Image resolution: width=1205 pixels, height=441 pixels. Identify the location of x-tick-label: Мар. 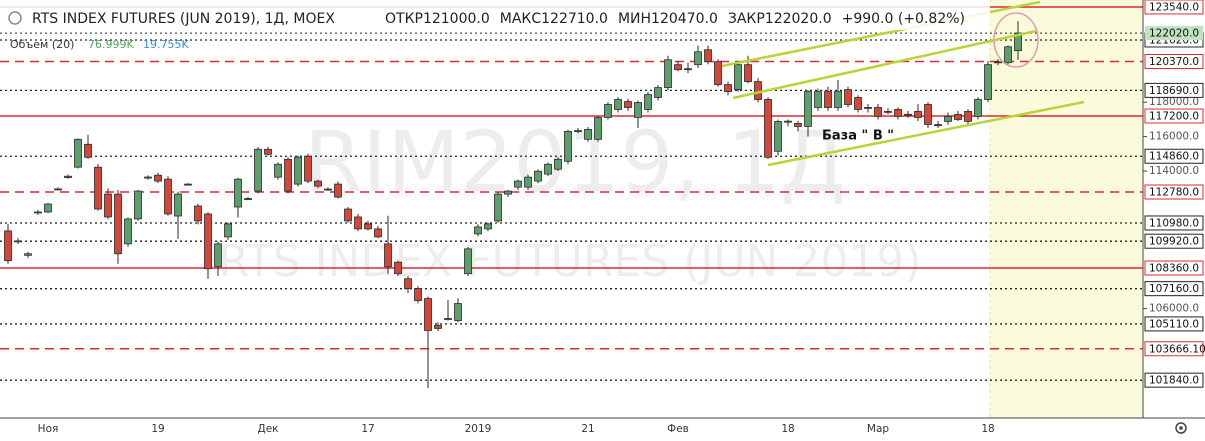
(878, 429).